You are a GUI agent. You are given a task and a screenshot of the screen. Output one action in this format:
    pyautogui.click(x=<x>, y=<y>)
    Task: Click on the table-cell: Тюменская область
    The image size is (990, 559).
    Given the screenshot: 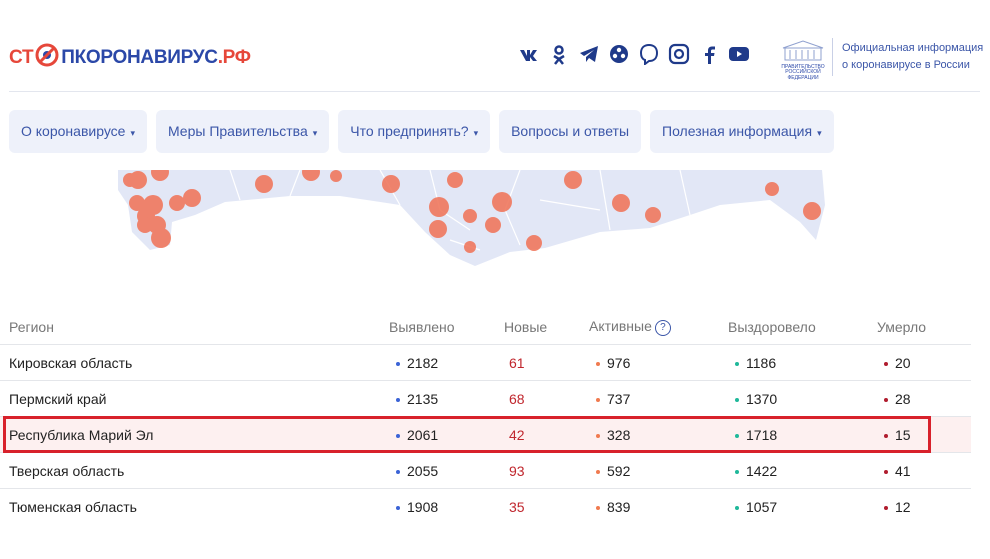 What is the action you would take?
    pyautogui.click(x=194, y=506)
    